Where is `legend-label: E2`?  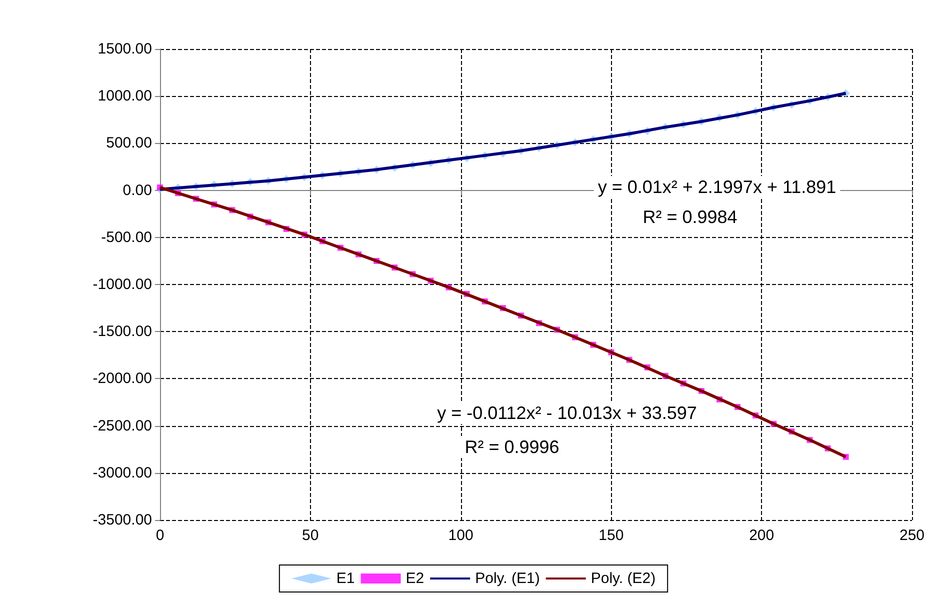 legend-label: E2 is located at coordinates (415, 578).